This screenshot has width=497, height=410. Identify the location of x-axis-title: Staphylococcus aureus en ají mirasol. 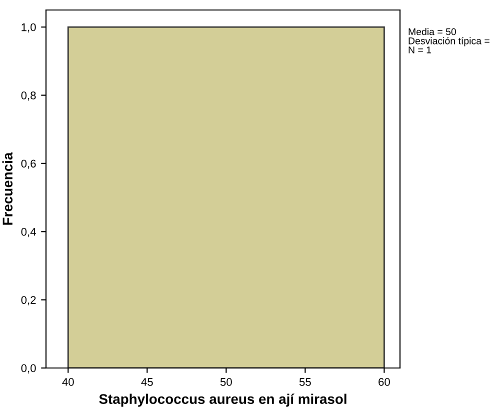
(222, 400).